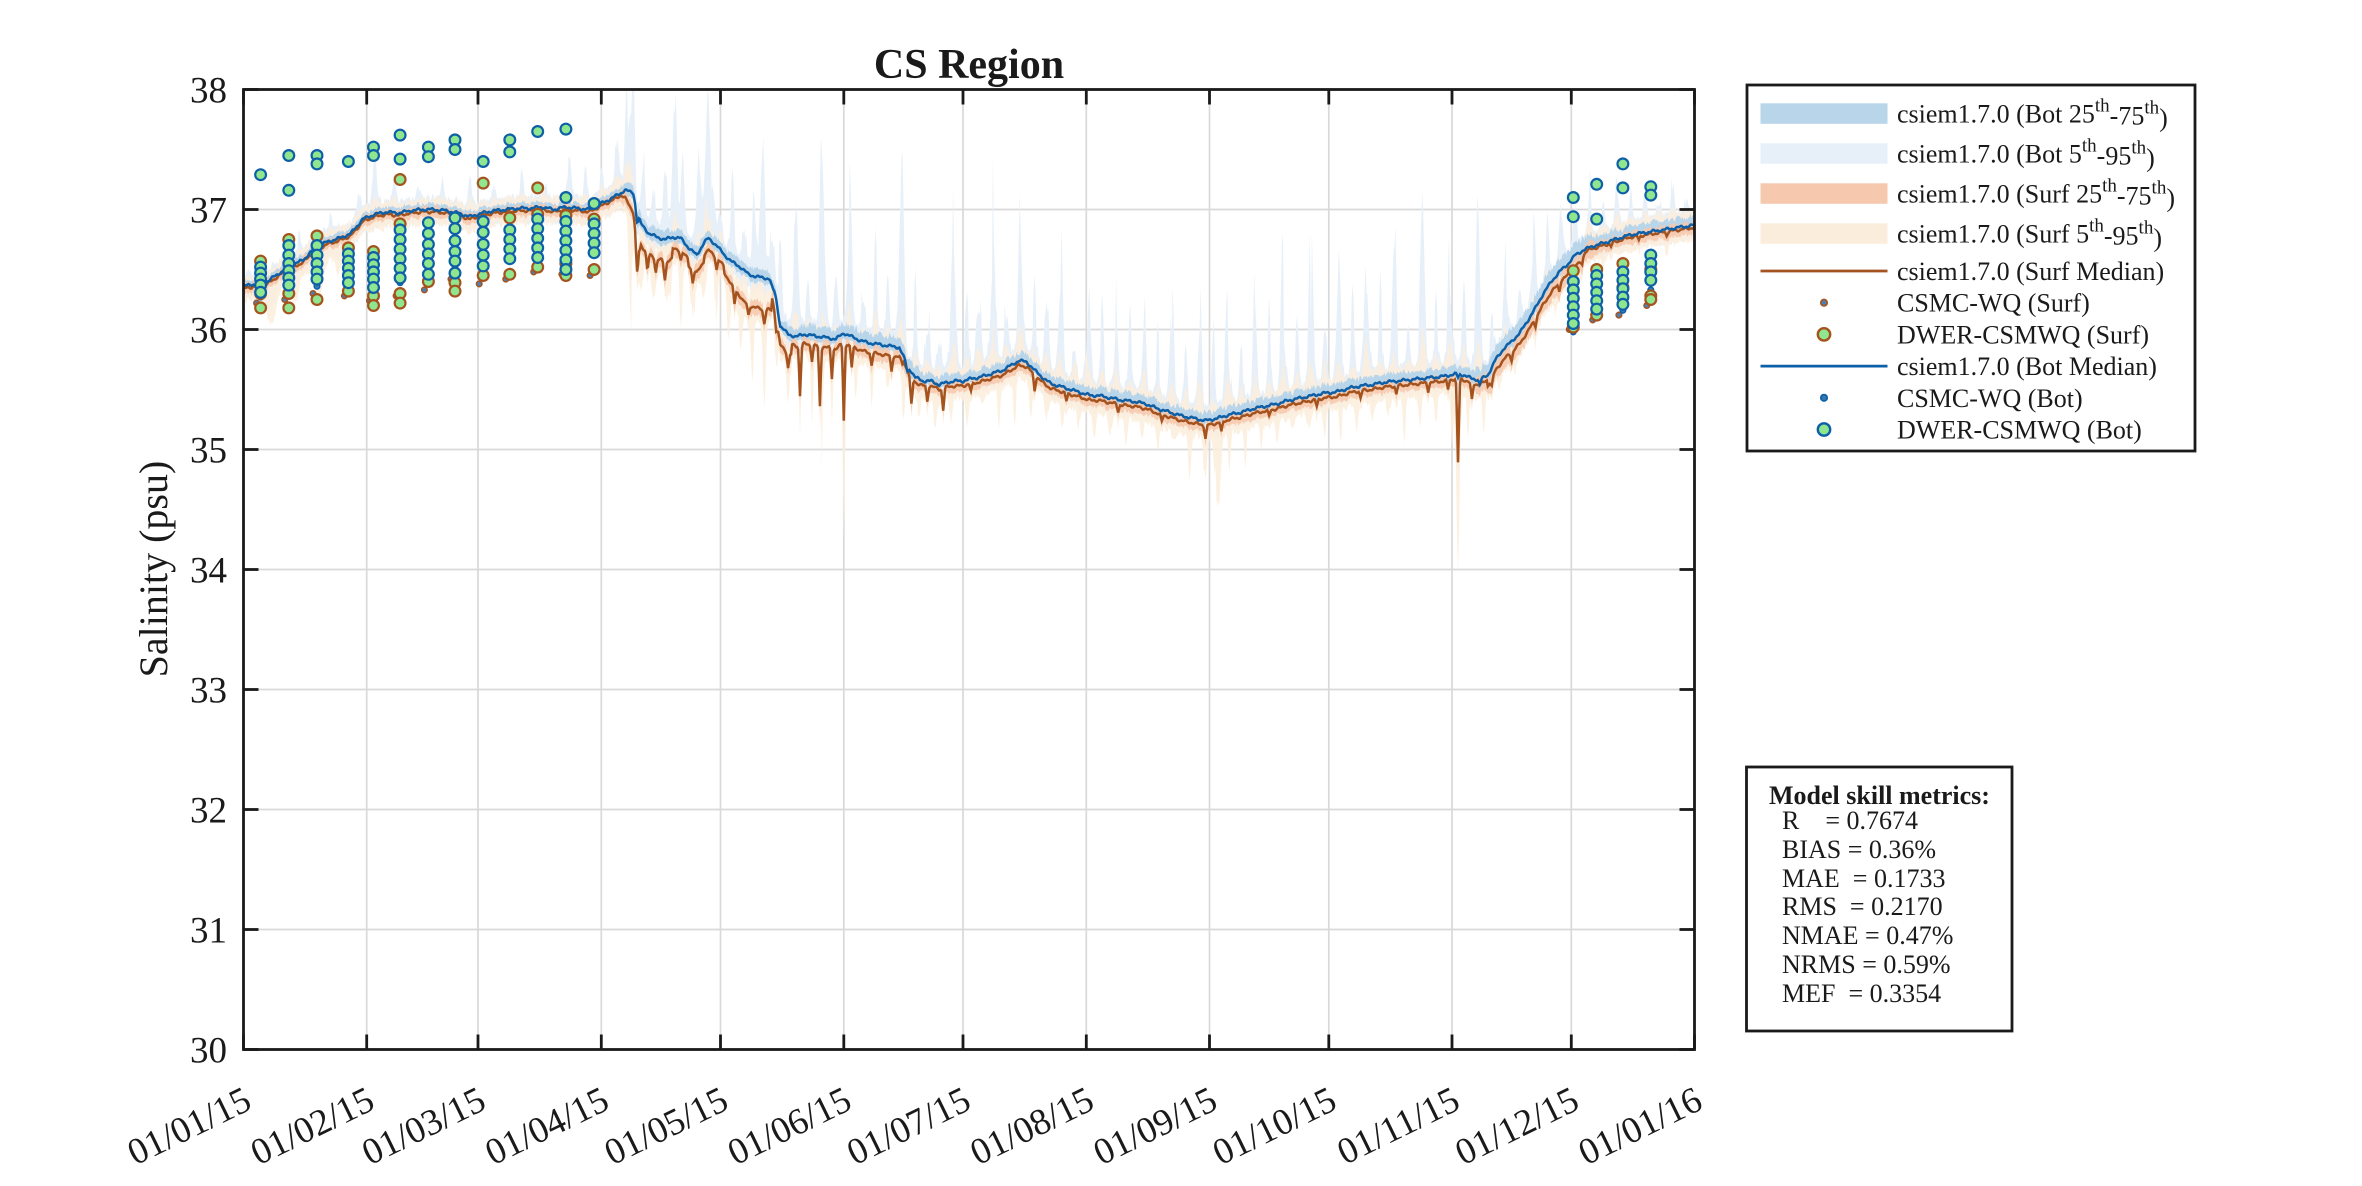  What do you see at coordinates (1879, 795) in the screenshot?
I see `svg-text: Model skill metrics:` at bounding box center [1879, 795].